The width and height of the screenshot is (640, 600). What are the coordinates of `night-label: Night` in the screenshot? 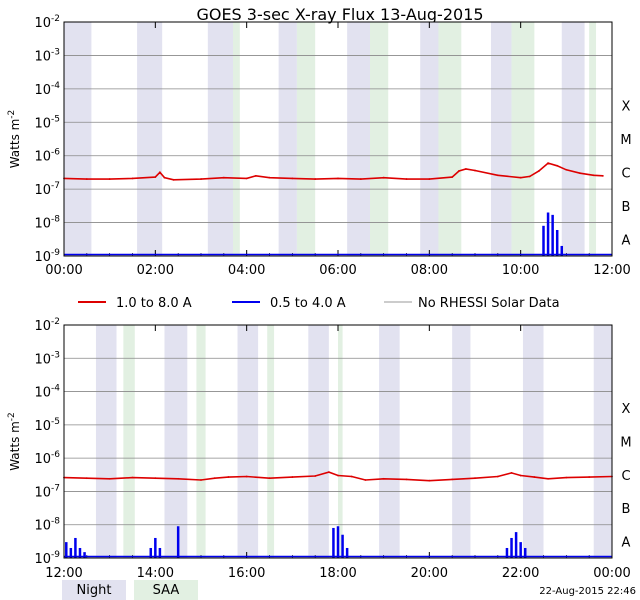 It's located at (94, 590).